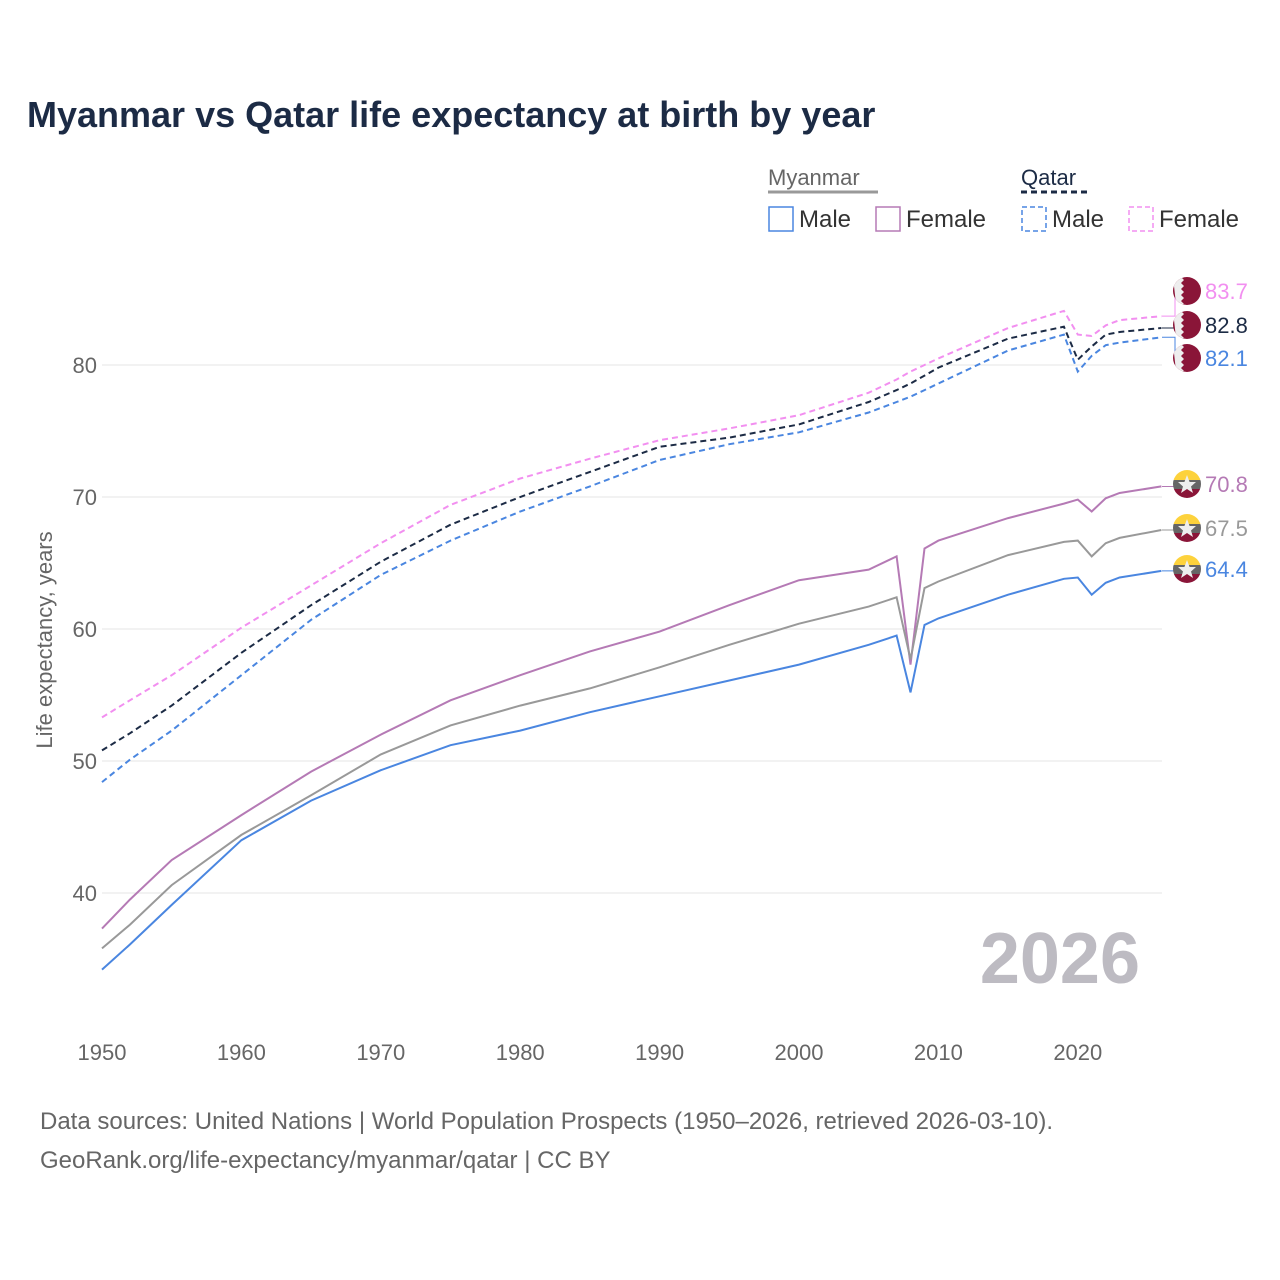 Image resolution: width=1280 pixels, height=1280 pixels. I want to click on legend-group-myanmar: Myanmar, so click(814, 177).